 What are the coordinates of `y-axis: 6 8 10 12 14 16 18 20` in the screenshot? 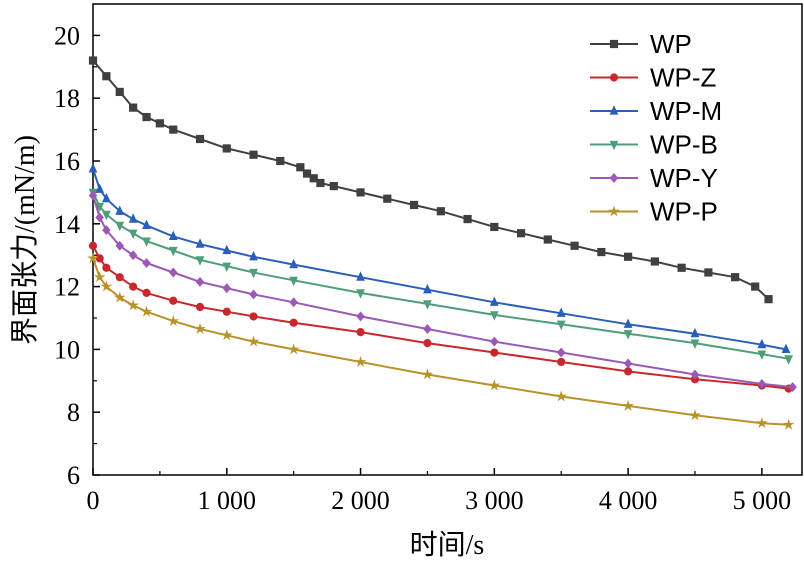 It's located at (77, 255).